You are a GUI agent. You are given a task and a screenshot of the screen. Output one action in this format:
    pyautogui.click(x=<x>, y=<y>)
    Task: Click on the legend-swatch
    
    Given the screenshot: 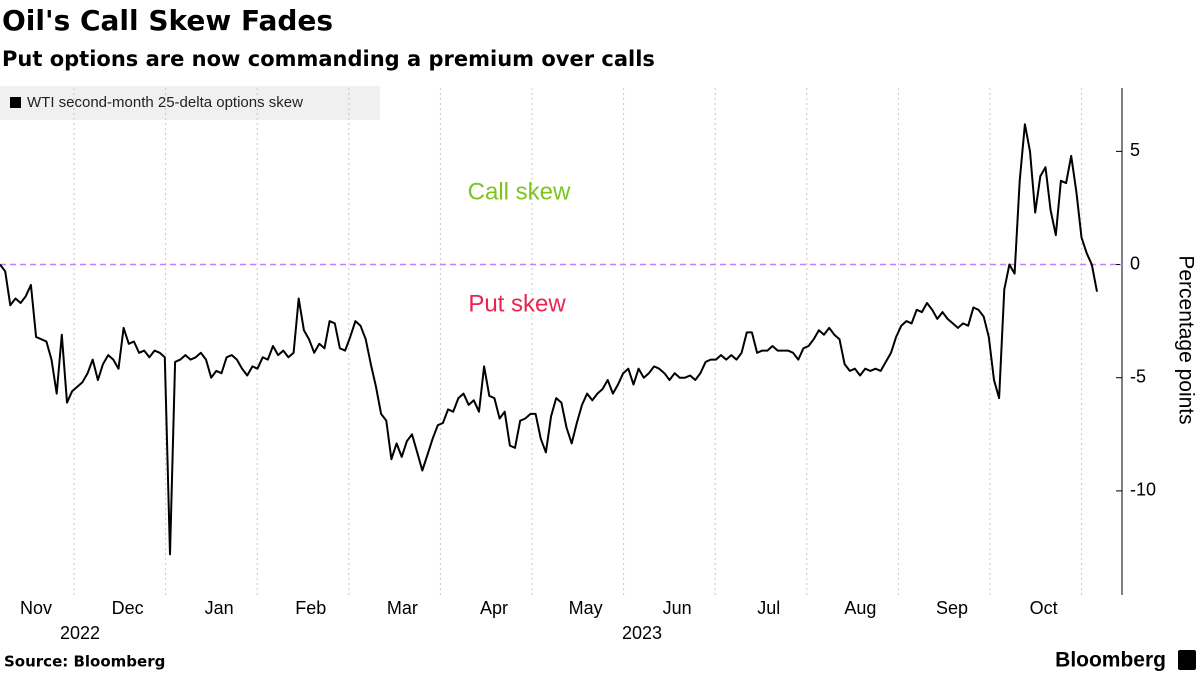 What is the action you would take?
    pyautogui.click(x=15, y=102)
    